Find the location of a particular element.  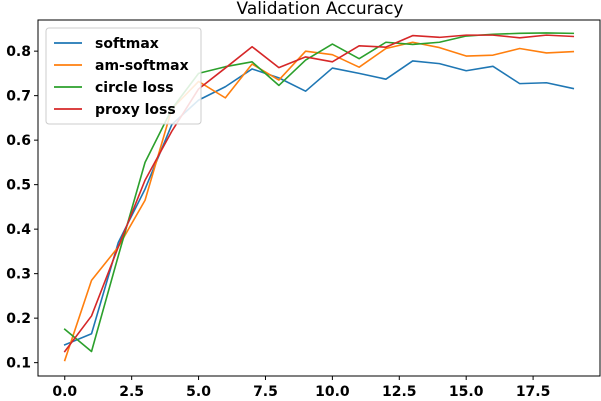

legend-label-circle-loss: circle loss is located at coordinates (134, 88).